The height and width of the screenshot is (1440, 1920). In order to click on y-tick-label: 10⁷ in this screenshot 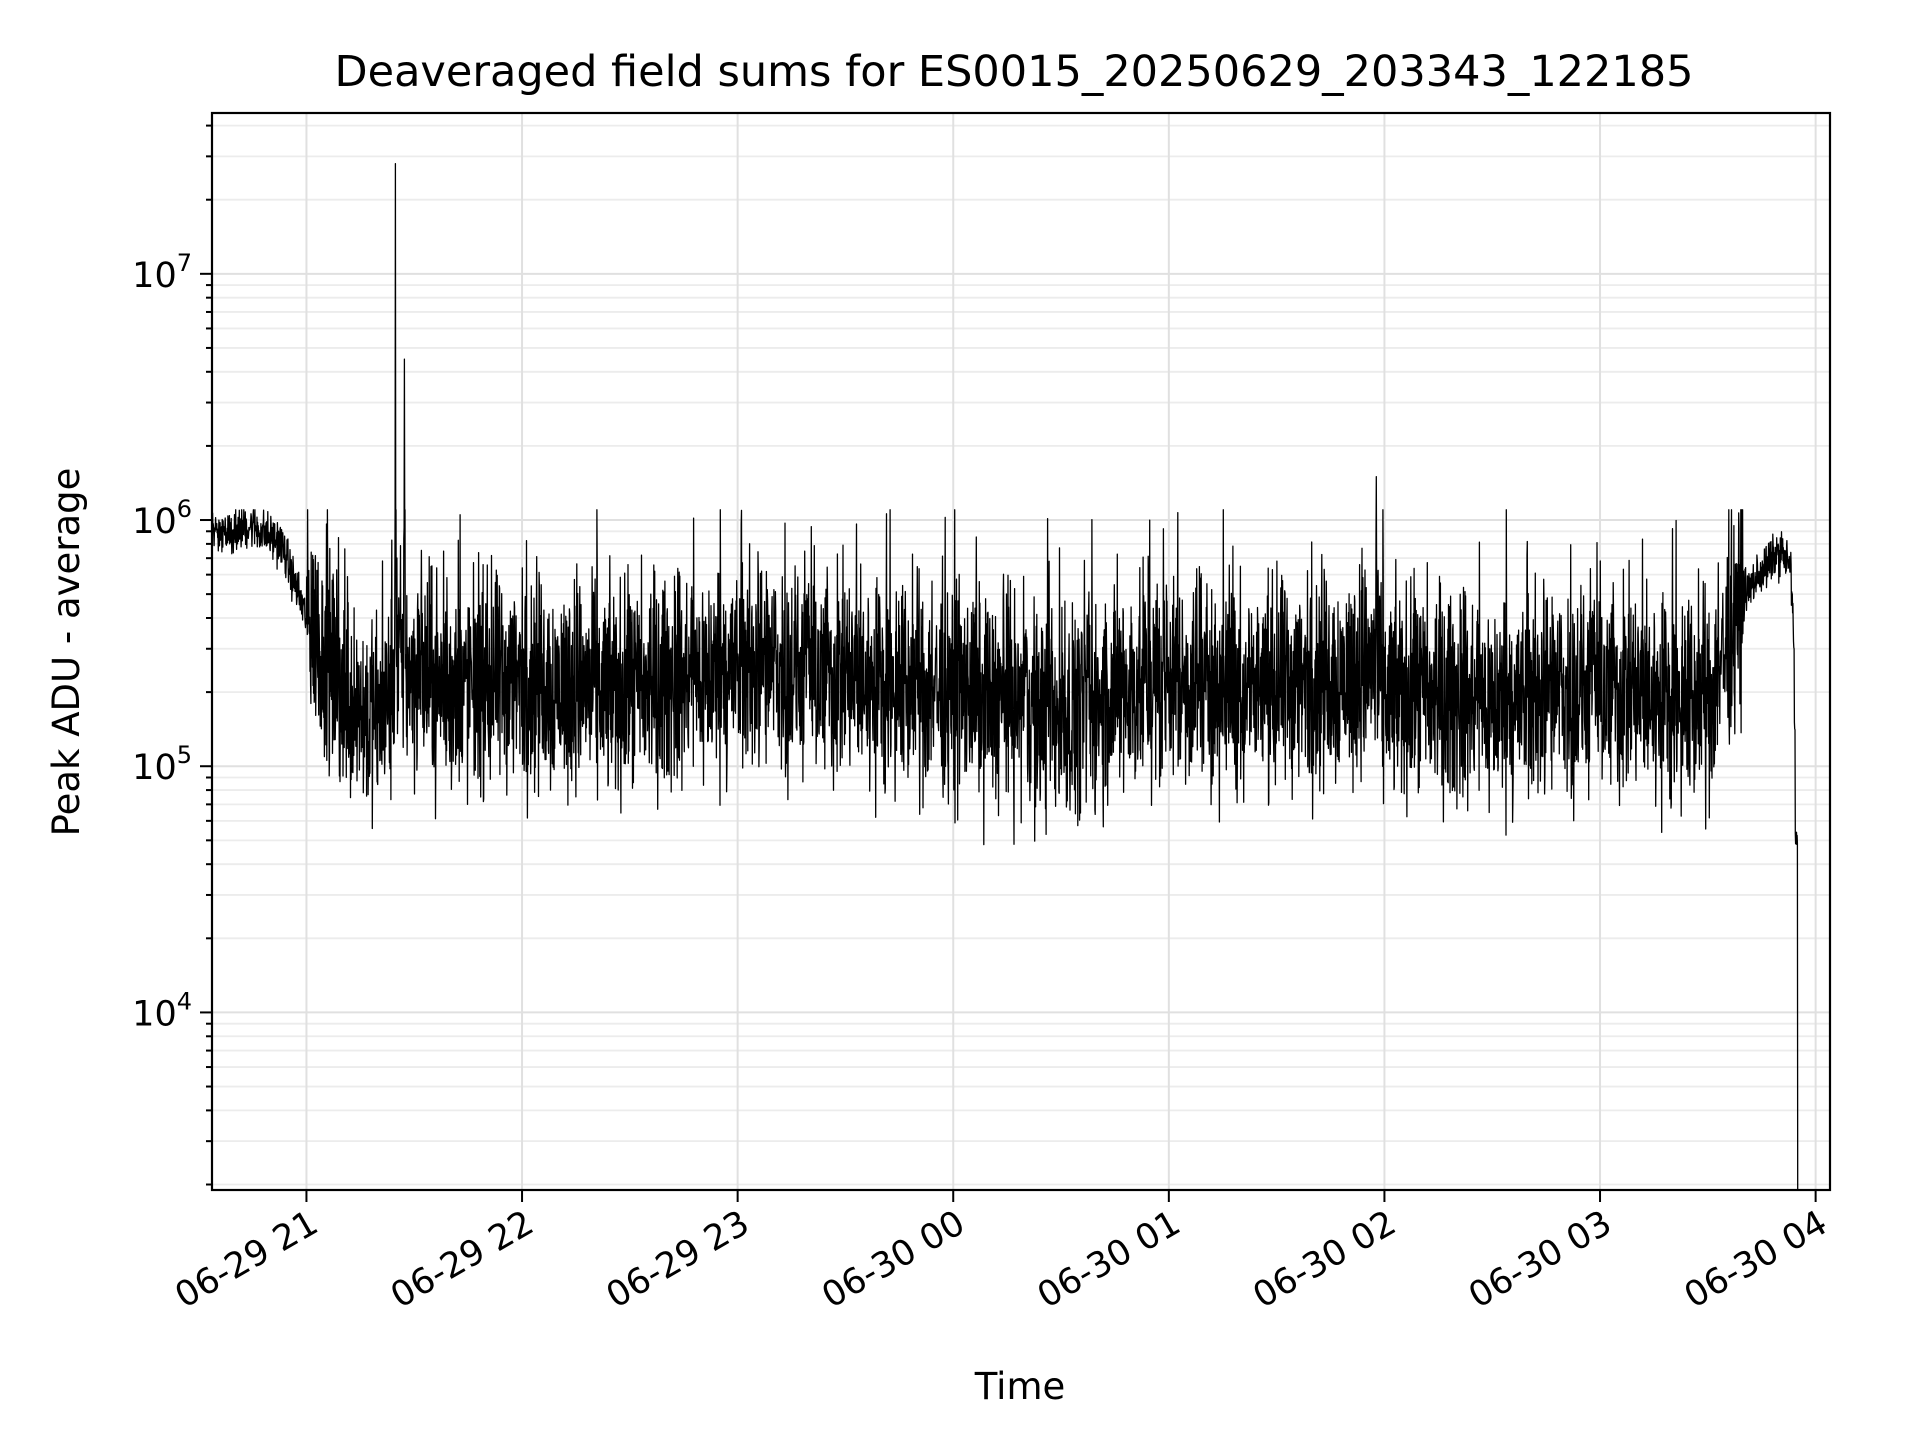, I will do `click(162, 272)`.